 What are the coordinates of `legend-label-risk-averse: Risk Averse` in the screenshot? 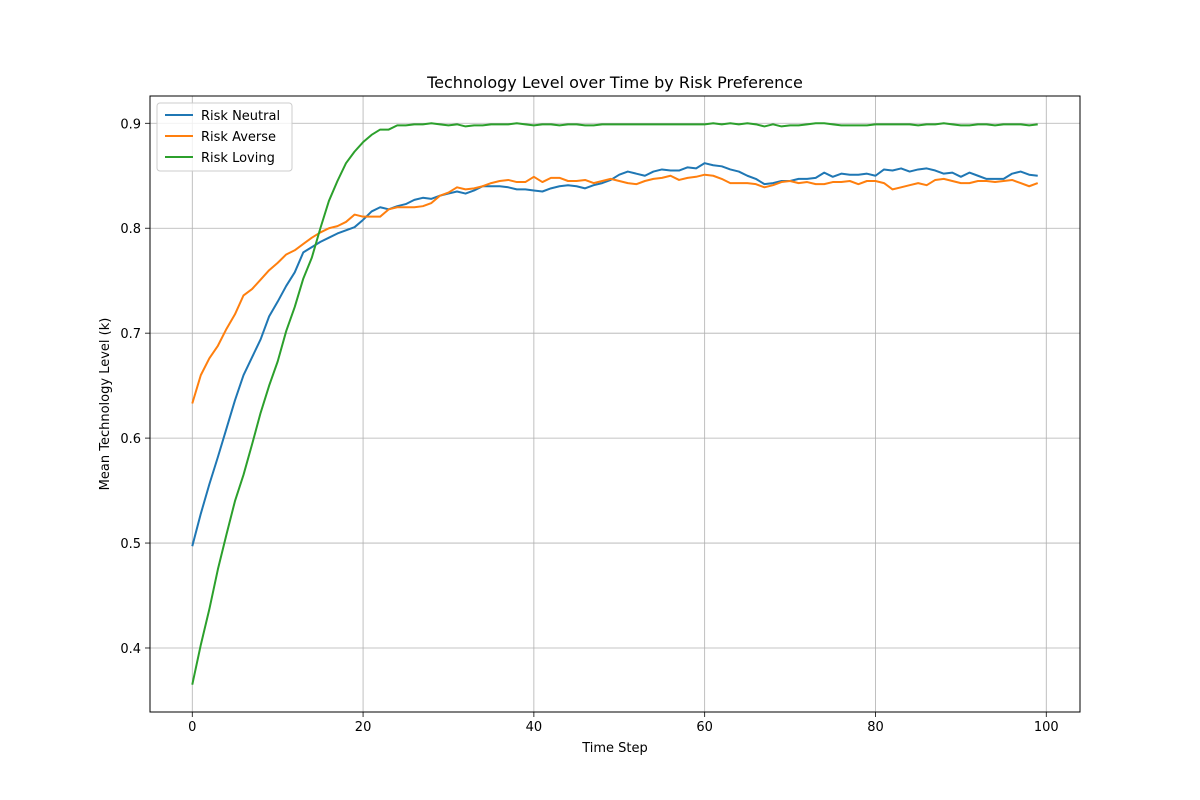 It's located at (238, 137).